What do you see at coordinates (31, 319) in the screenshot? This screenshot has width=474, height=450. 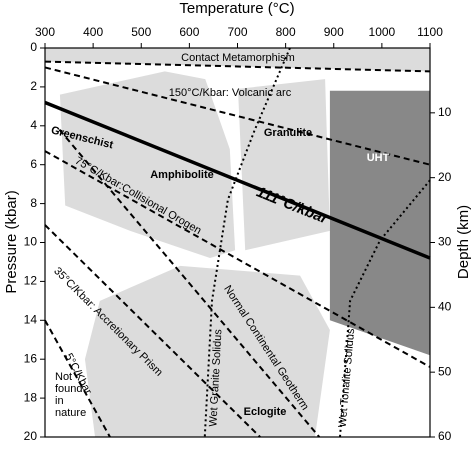 I see `y-tick-label: 14` at bounding box center [31, 319].